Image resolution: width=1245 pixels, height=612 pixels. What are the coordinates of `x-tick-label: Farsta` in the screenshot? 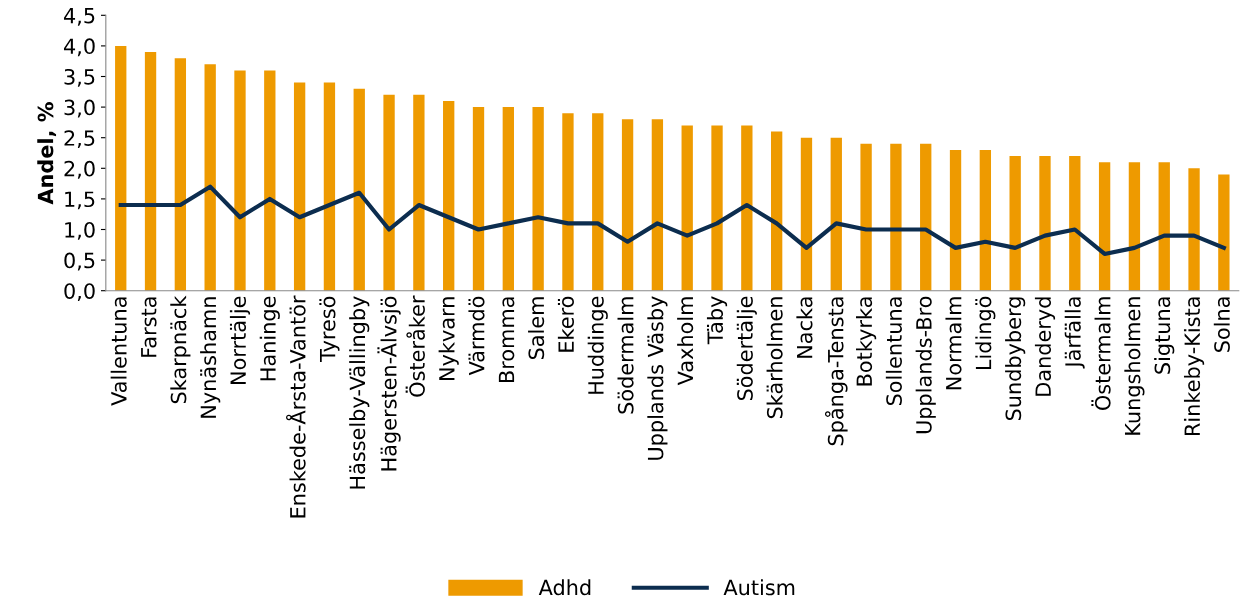 It's located at (149, 327).